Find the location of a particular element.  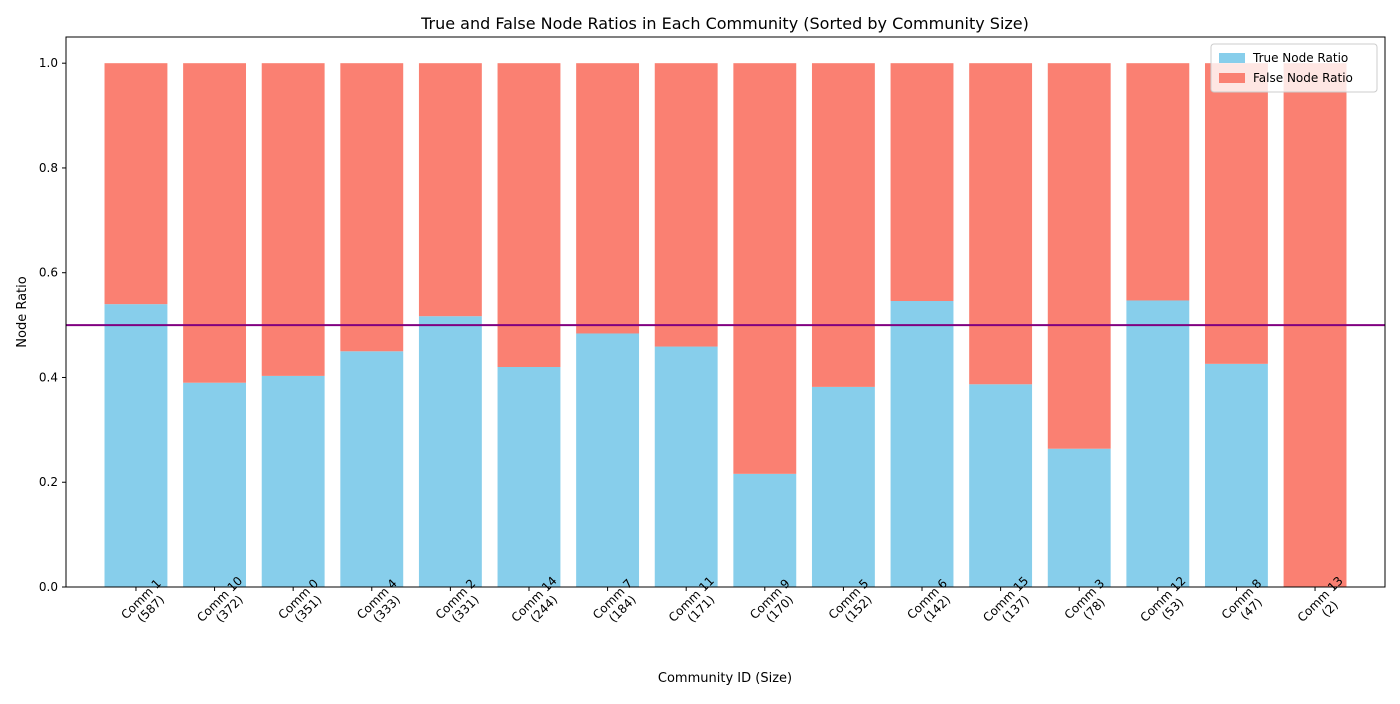

y-tick-label: 0.0 is located at coordinates (48, 587).